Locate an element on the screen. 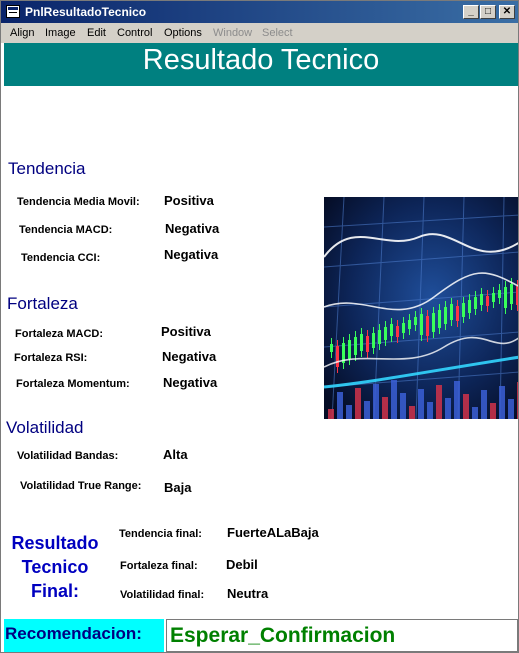 This screenshot has width=519, height=653. menu-control: Control is located at coordinates (135, 33).